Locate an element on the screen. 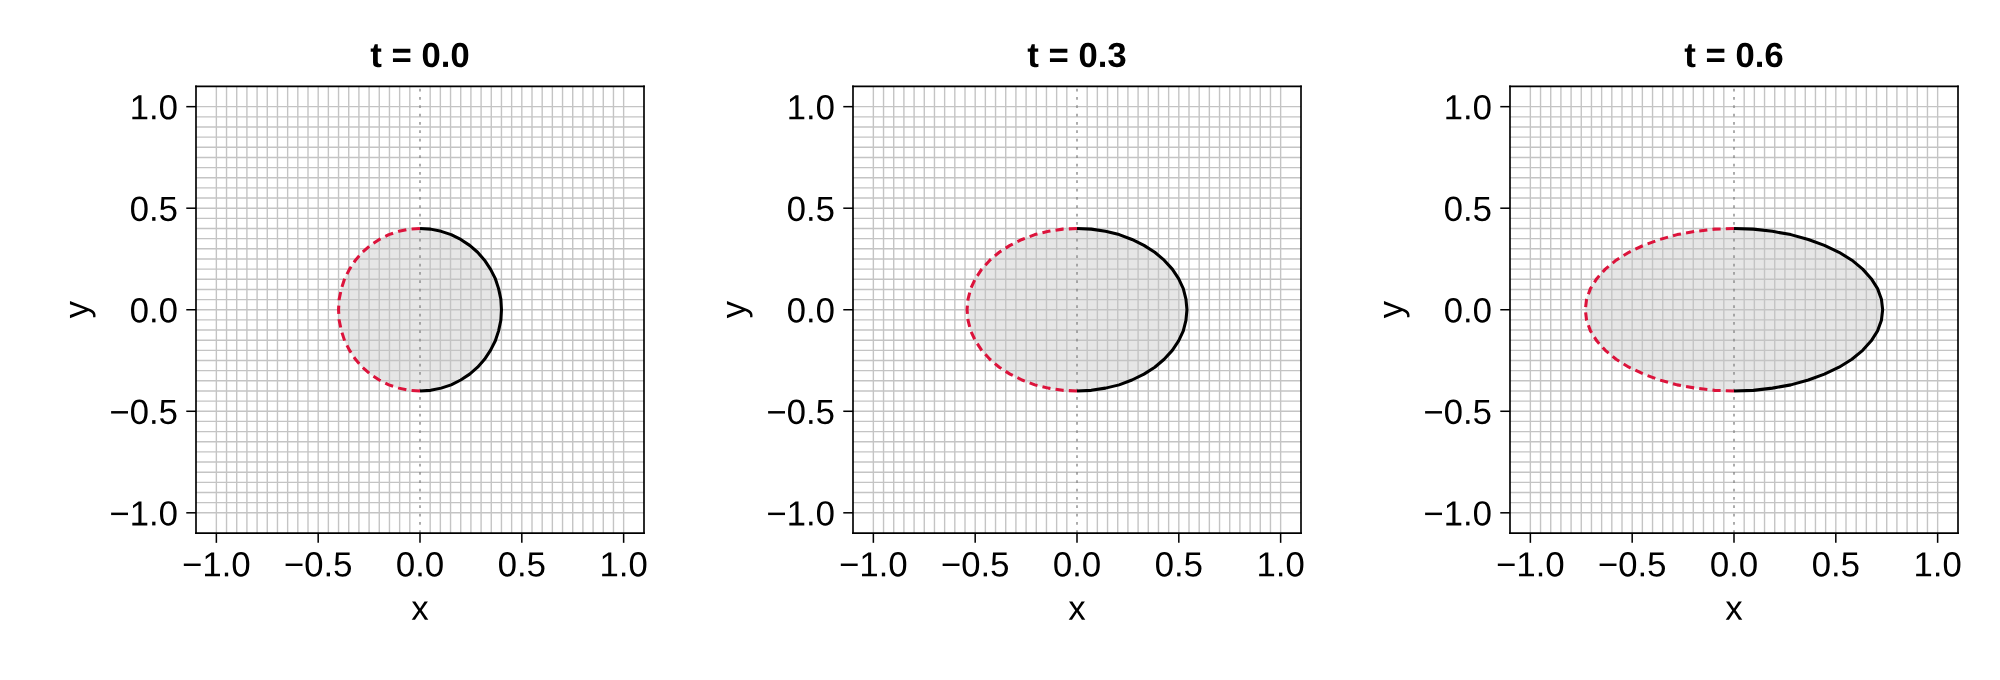  chart-title: t = 0.6 is located at coordinates (1733, 55).